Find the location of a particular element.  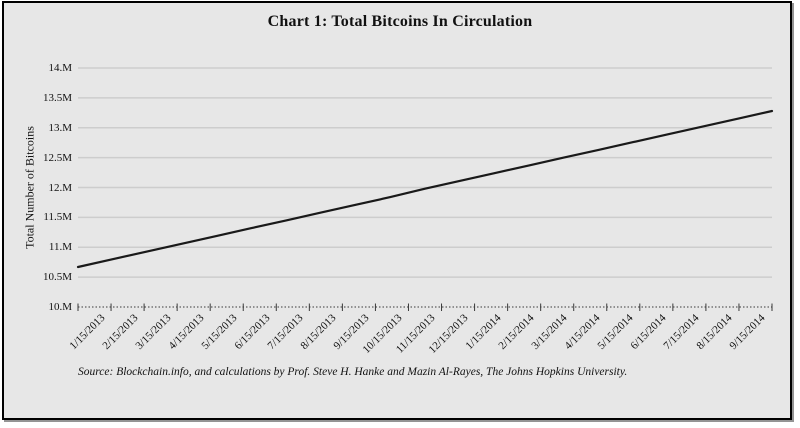

y-tick-label: 13.M is located at coordinates (60, 127).